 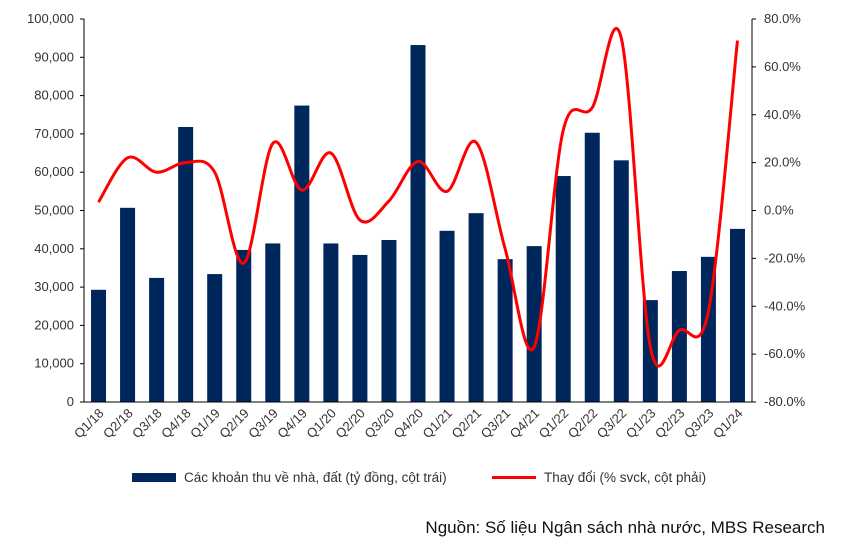 What do you see at coordinates (534, 324) in the screenshot?
I see `bar-Q4/21` at bounding box center [534, 324].